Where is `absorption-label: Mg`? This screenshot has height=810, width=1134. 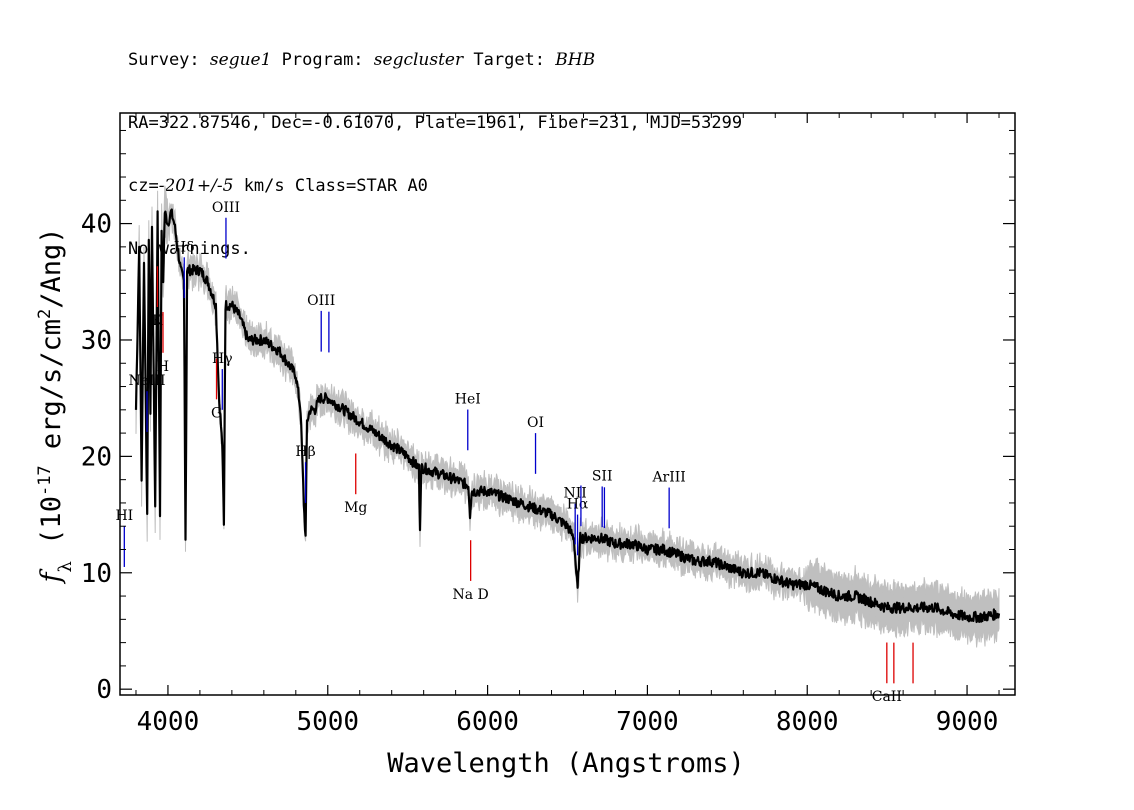
absorption-label: Mg is located at coordinates (355, 508).